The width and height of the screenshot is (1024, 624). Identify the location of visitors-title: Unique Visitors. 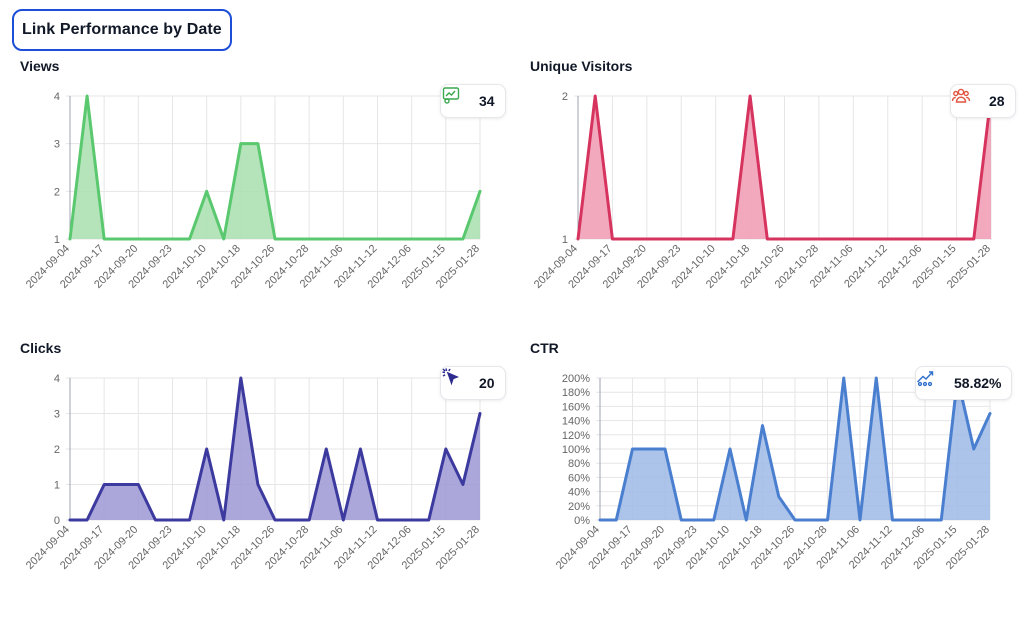
(581, 66).